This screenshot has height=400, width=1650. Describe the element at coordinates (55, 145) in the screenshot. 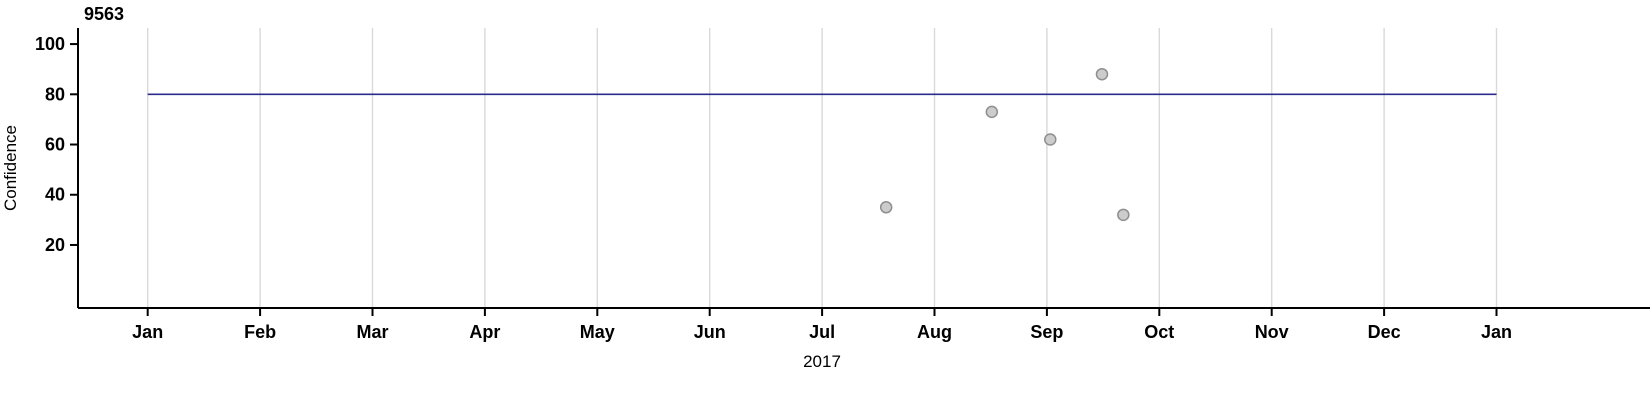

I see `y-tick-label-2: 60` at that location.